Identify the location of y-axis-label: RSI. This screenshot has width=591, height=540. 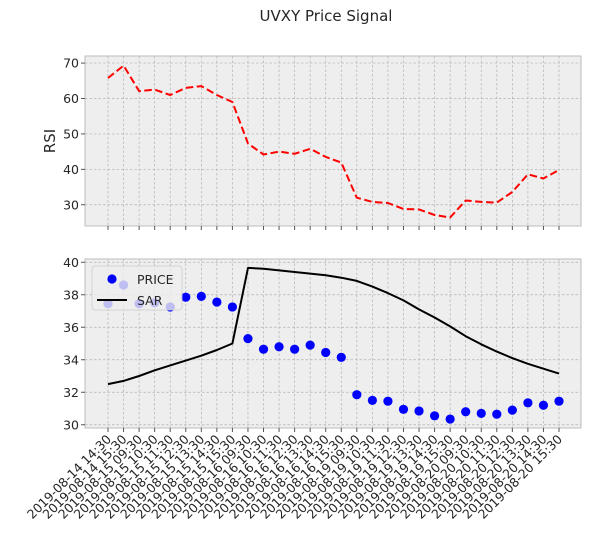
(50, 141).